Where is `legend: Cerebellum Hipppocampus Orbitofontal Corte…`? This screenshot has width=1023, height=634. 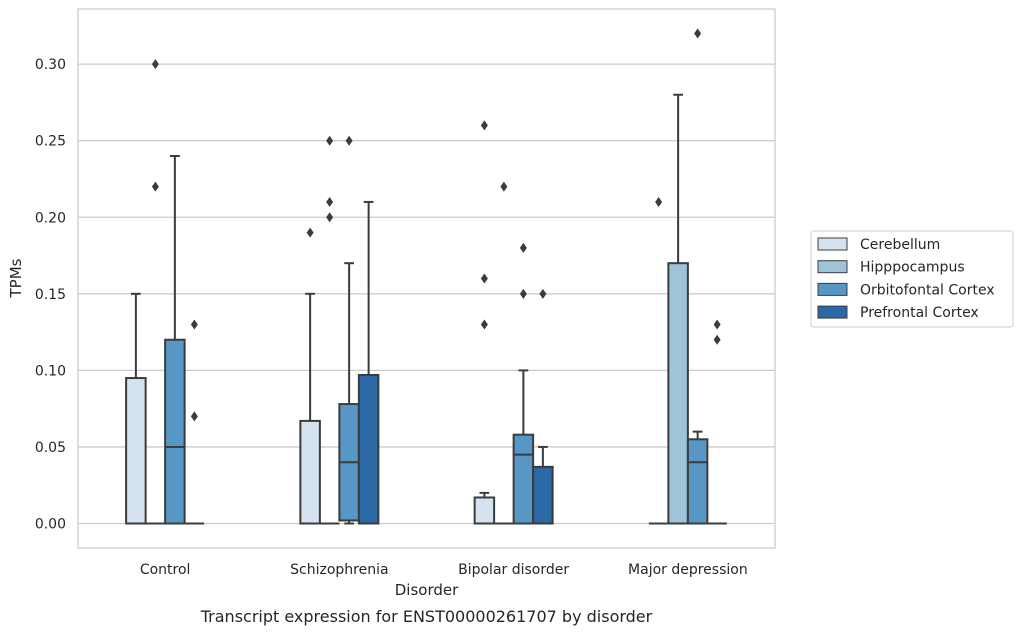 legend: Cerebellum Hipppocampus Orbitofontal Corte… is located at coordinates (912, 279).